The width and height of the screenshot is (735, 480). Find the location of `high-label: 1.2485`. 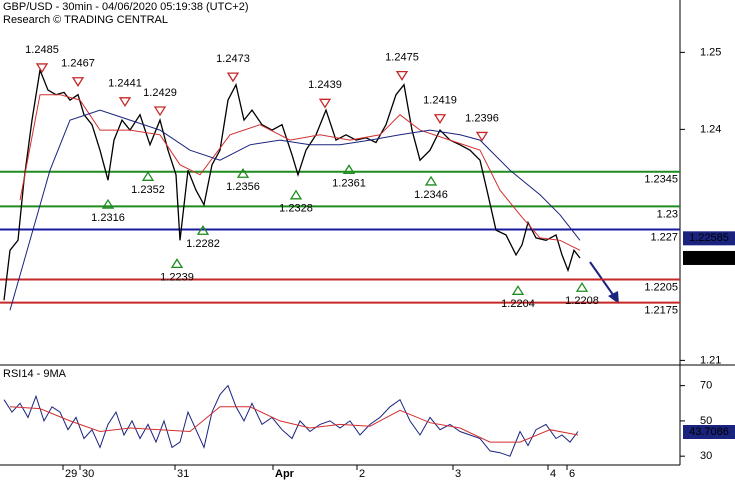

high-label: 1.2485 is located at coordinates (42, 50).